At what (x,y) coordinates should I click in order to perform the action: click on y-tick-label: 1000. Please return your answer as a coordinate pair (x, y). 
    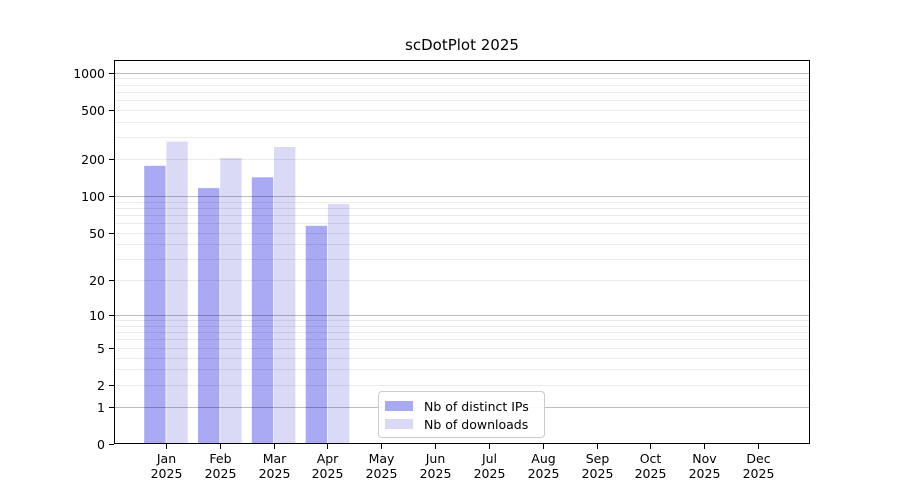
    Looking at the image, I should click on (89, 73).